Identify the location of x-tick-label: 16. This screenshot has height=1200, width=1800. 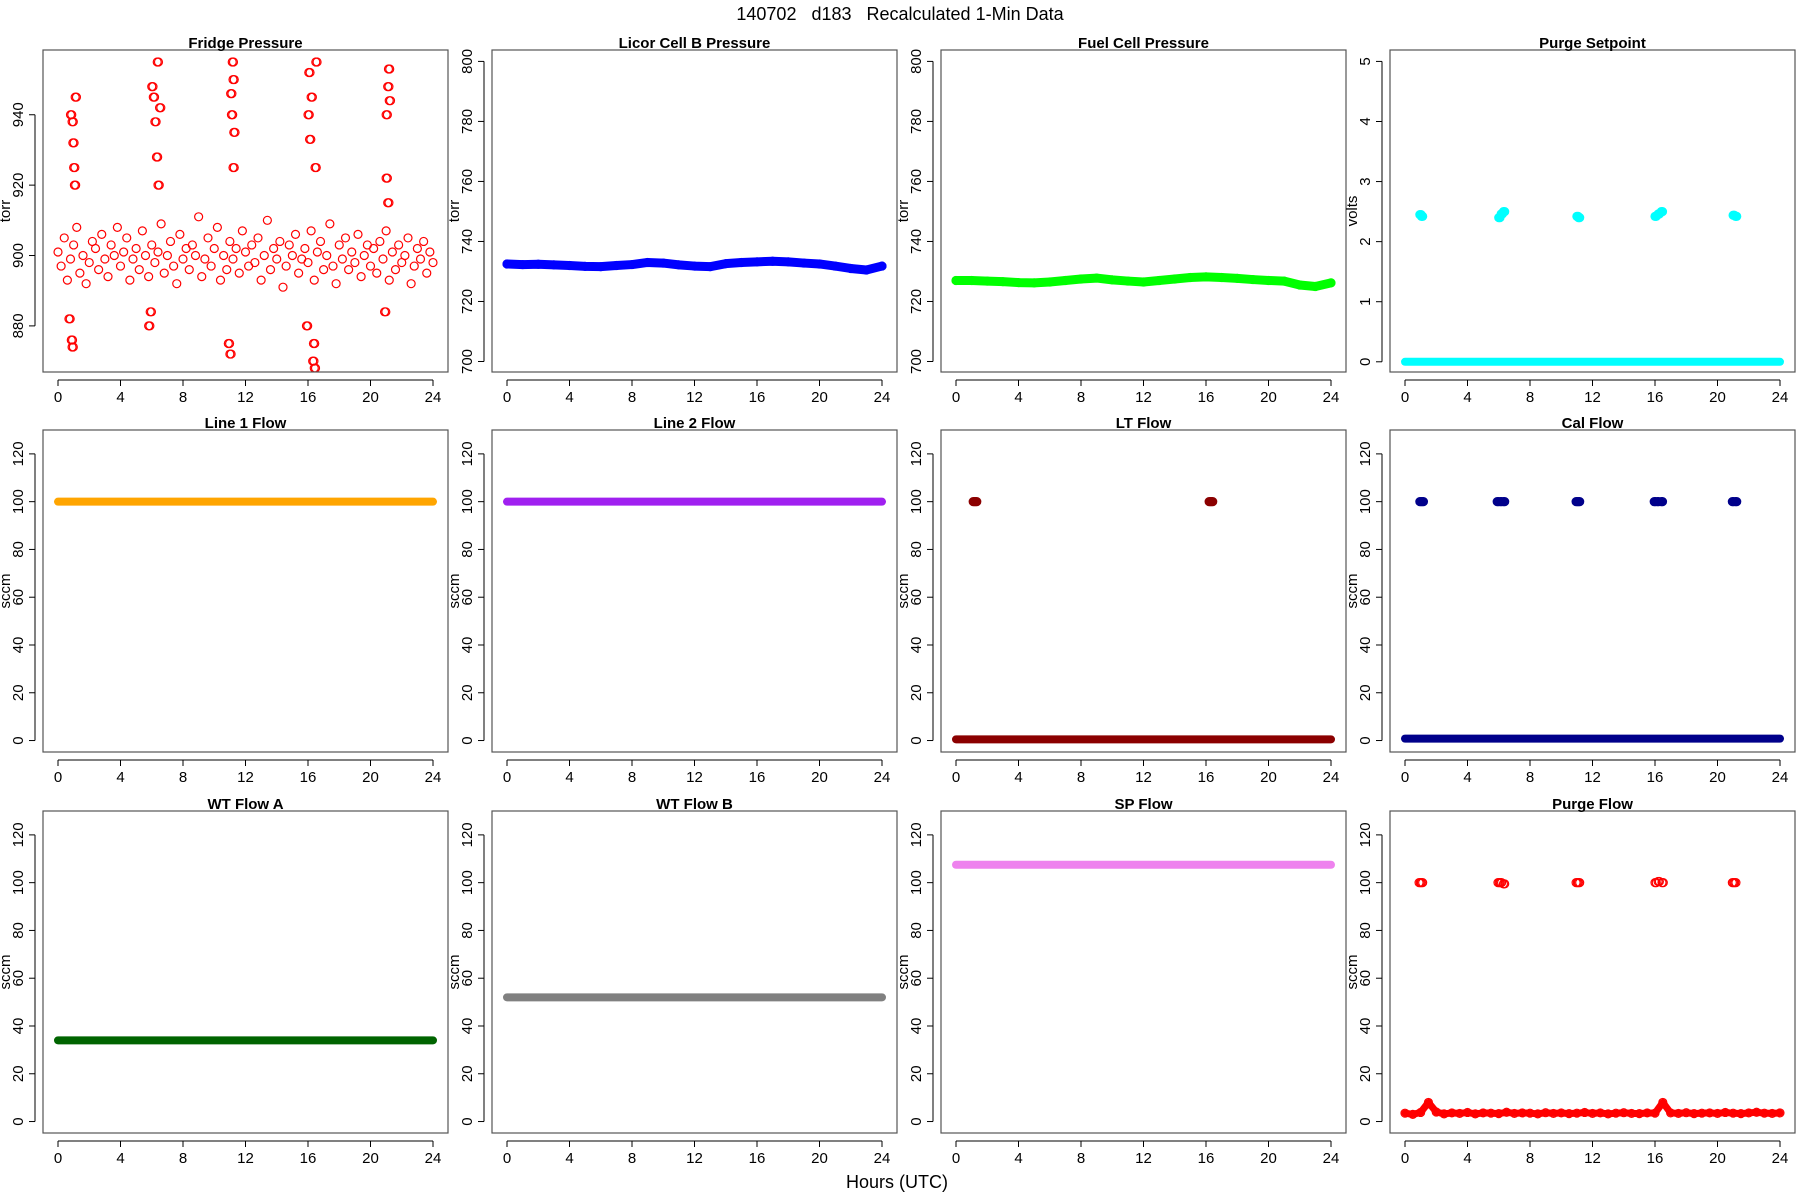
(1655, 1158).